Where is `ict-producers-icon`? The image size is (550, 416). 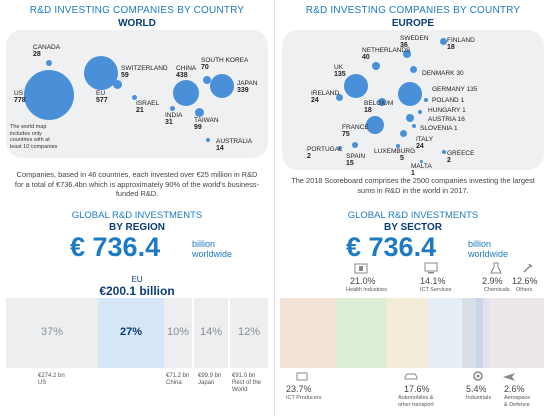 ict-producers-icon is located at coordinates (302, 376).